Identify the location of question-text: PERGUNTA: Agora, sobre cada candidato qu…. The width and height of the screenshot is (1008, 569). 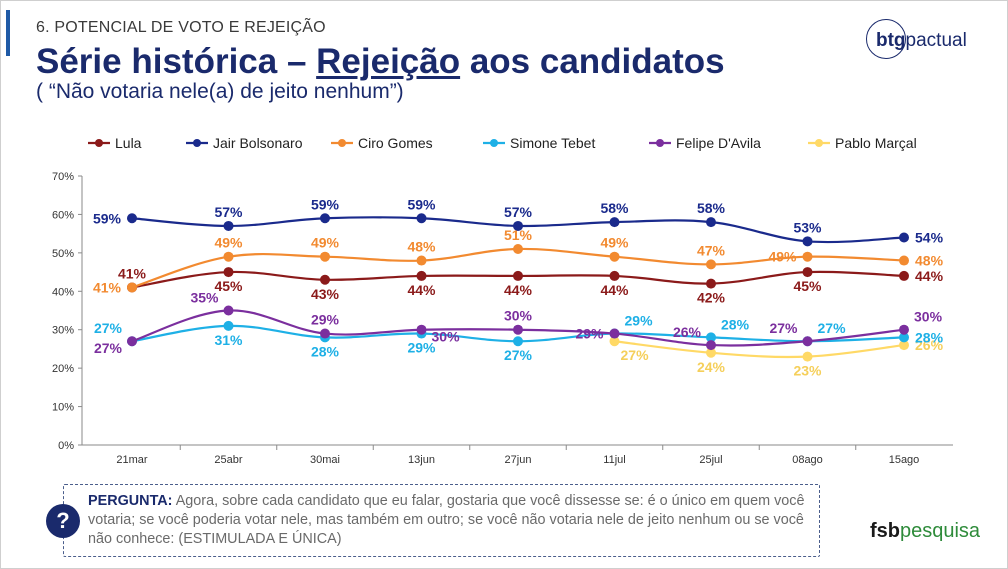
(450, 520).